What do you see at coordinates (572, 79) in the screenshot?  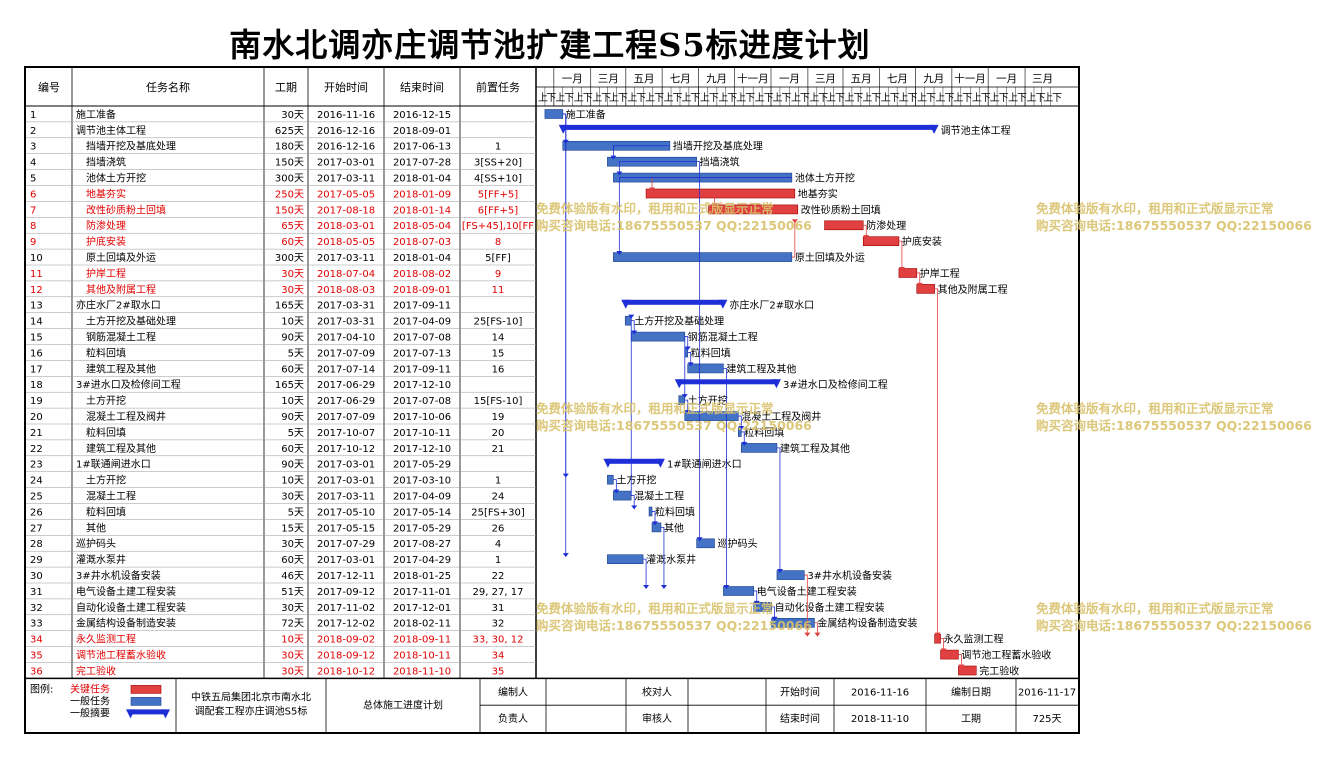 I see `month-label: 一月` at bounding box center [572, 79].